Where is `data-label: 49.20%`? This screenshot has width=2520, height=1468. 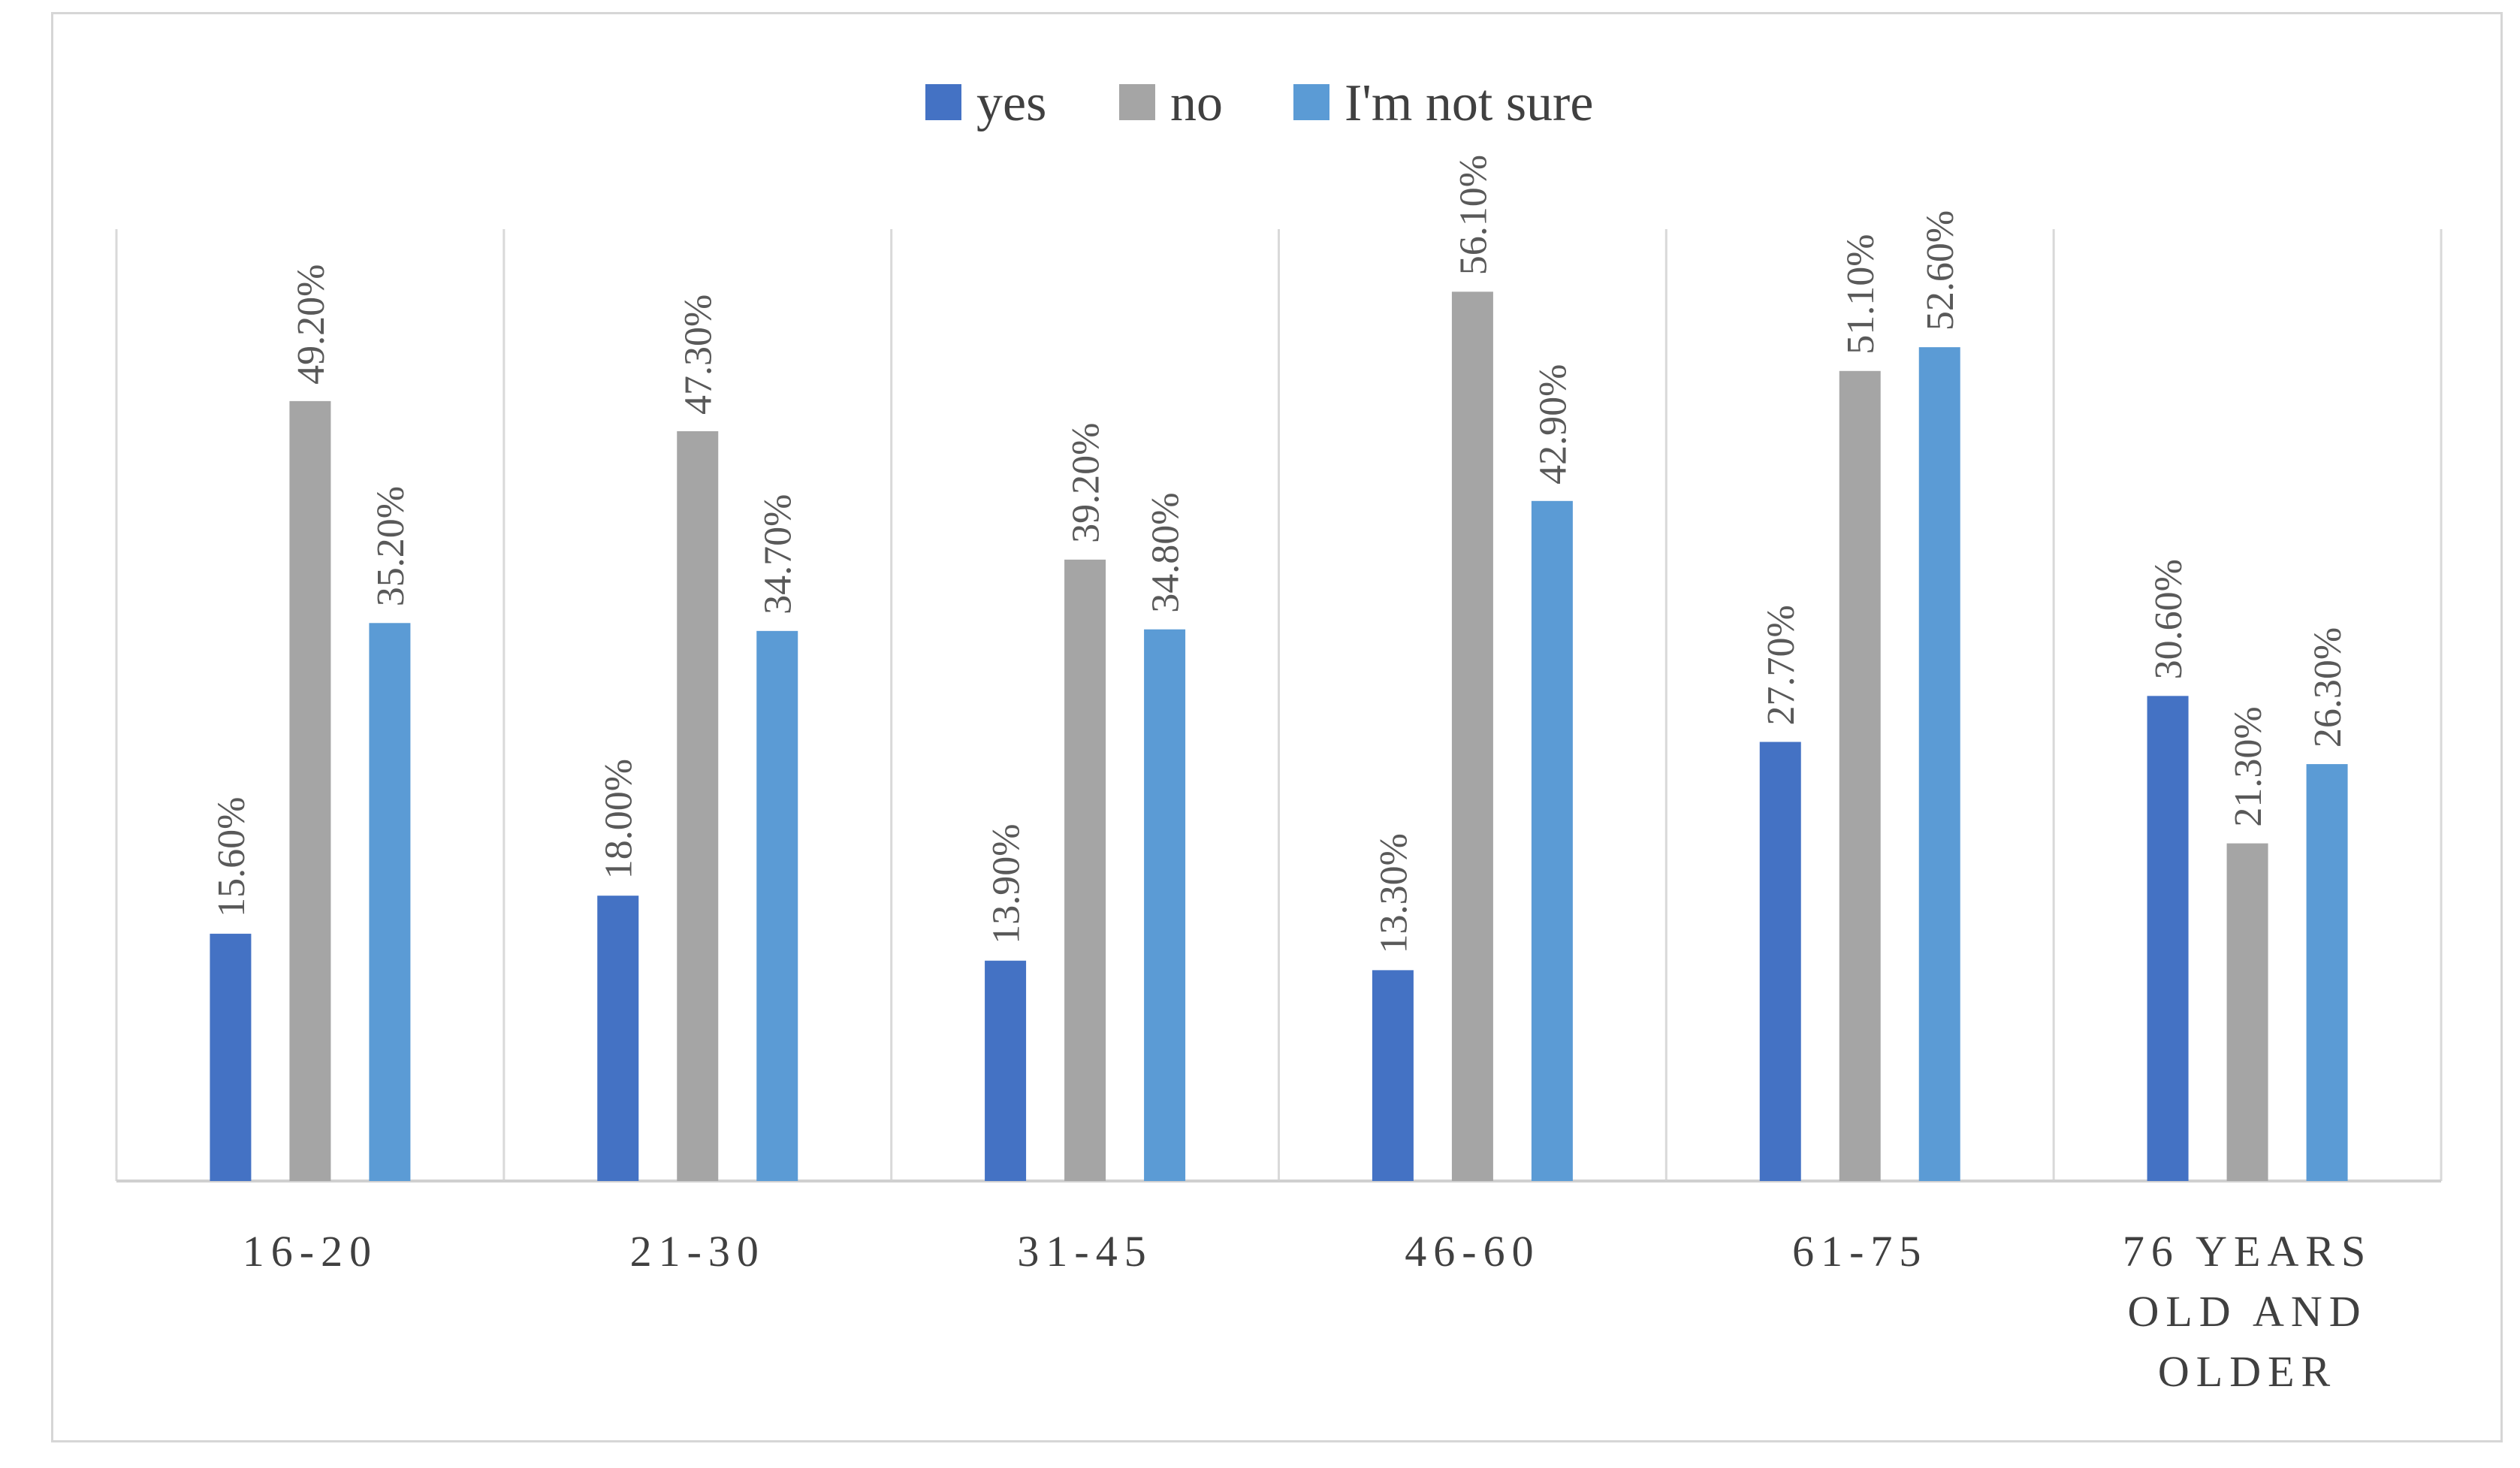 data-label: 49.20% is located at coordinates (311, 324).